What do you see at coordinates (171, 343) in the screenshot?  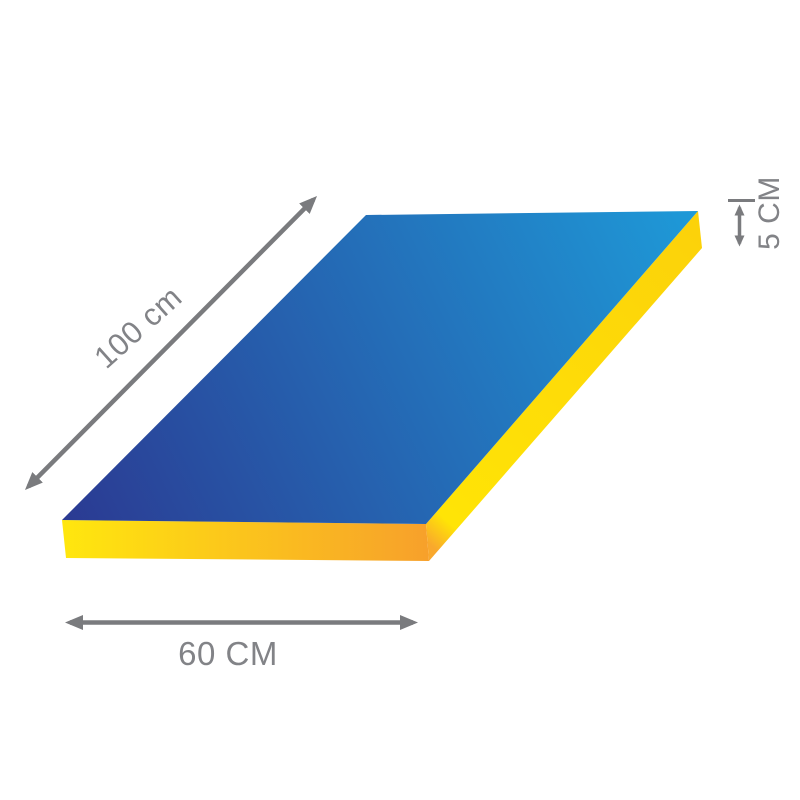 I see `length-arrow` at bounding box center [171, 343].